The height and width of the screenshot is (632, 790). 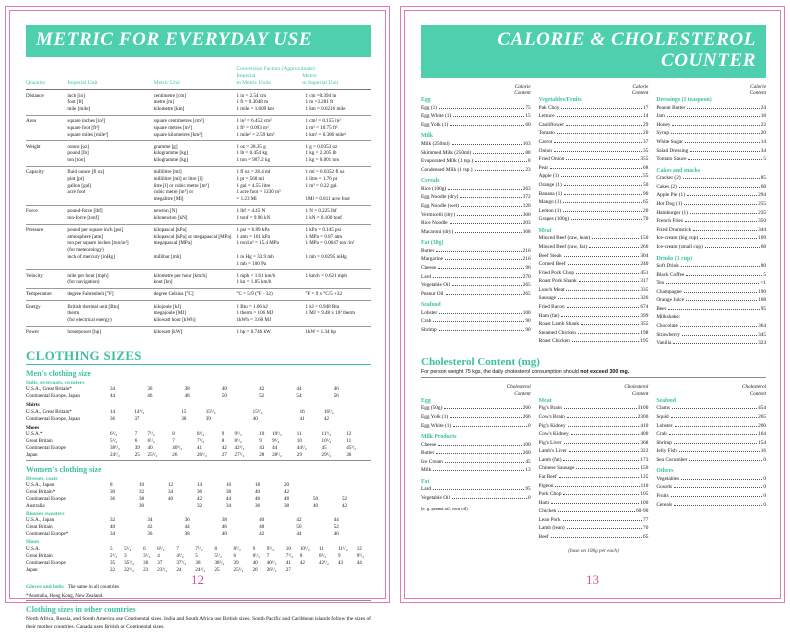 What do you see at coordinates (476, 294) in the screenshot?
I see `list-item: Peanut Oil 265` at bounding box center [476, 294].